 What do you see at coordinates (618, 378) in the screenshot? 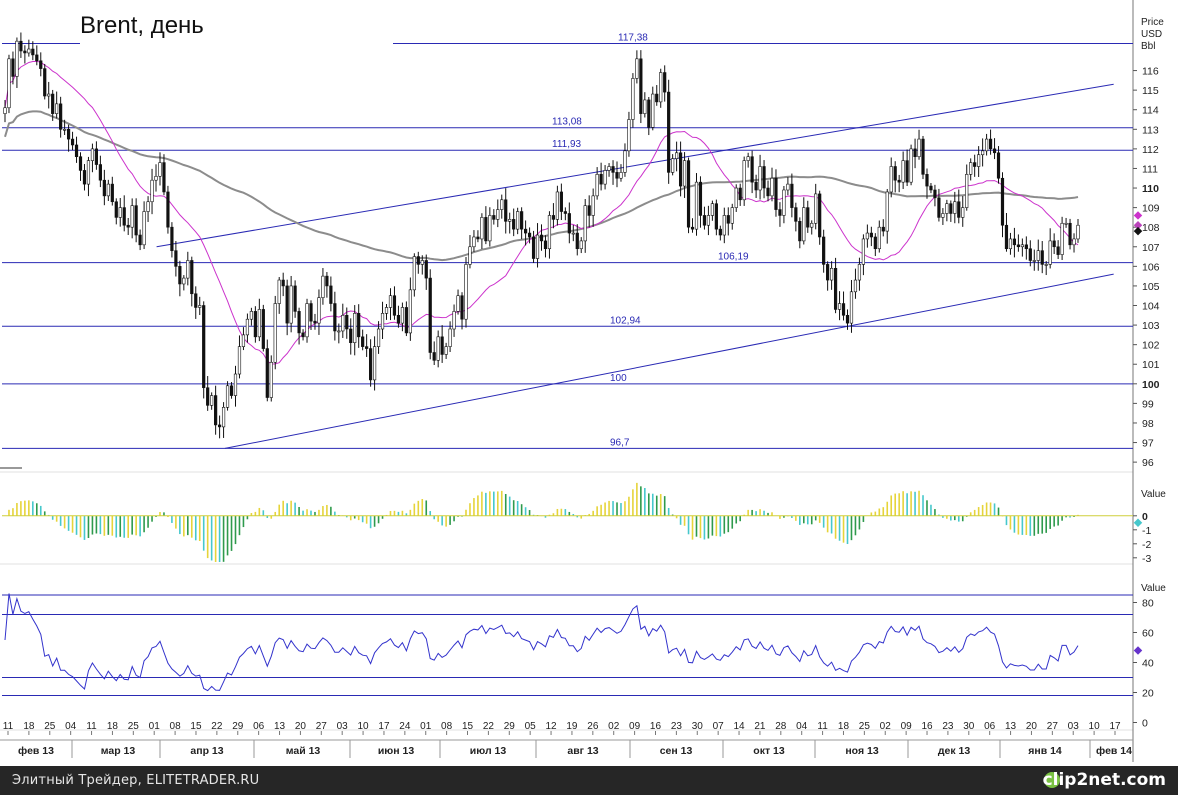
I see `level-label: 100` at bounding box center [618, 378].